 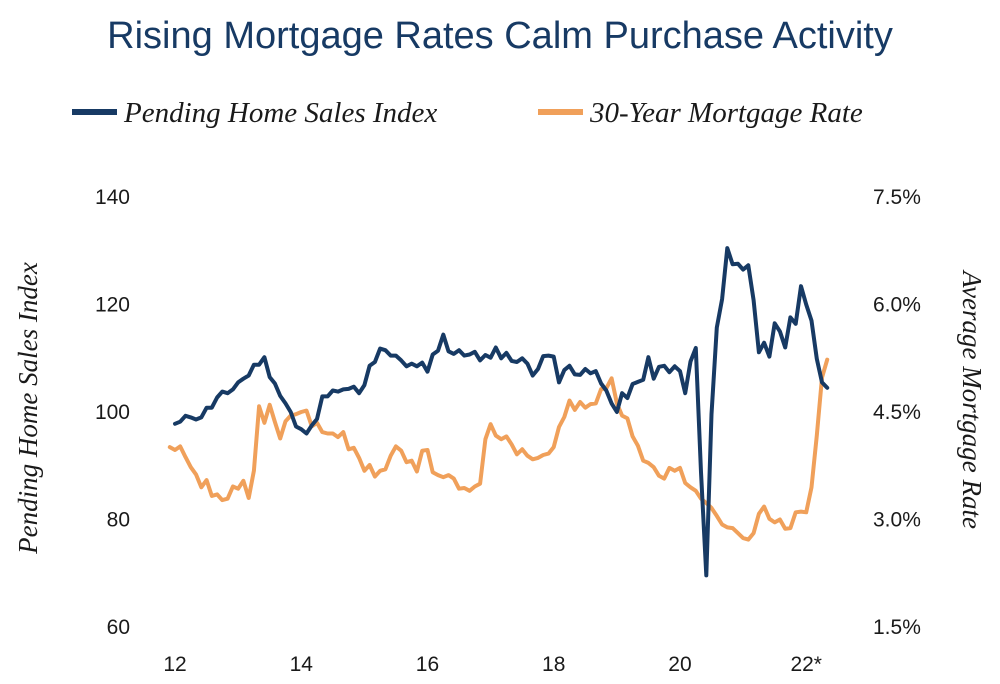 I want to click on y-right-ticks: 7.5% 6.0% 4.5% 3.0% 1.5%, so click(x=897, y=412).